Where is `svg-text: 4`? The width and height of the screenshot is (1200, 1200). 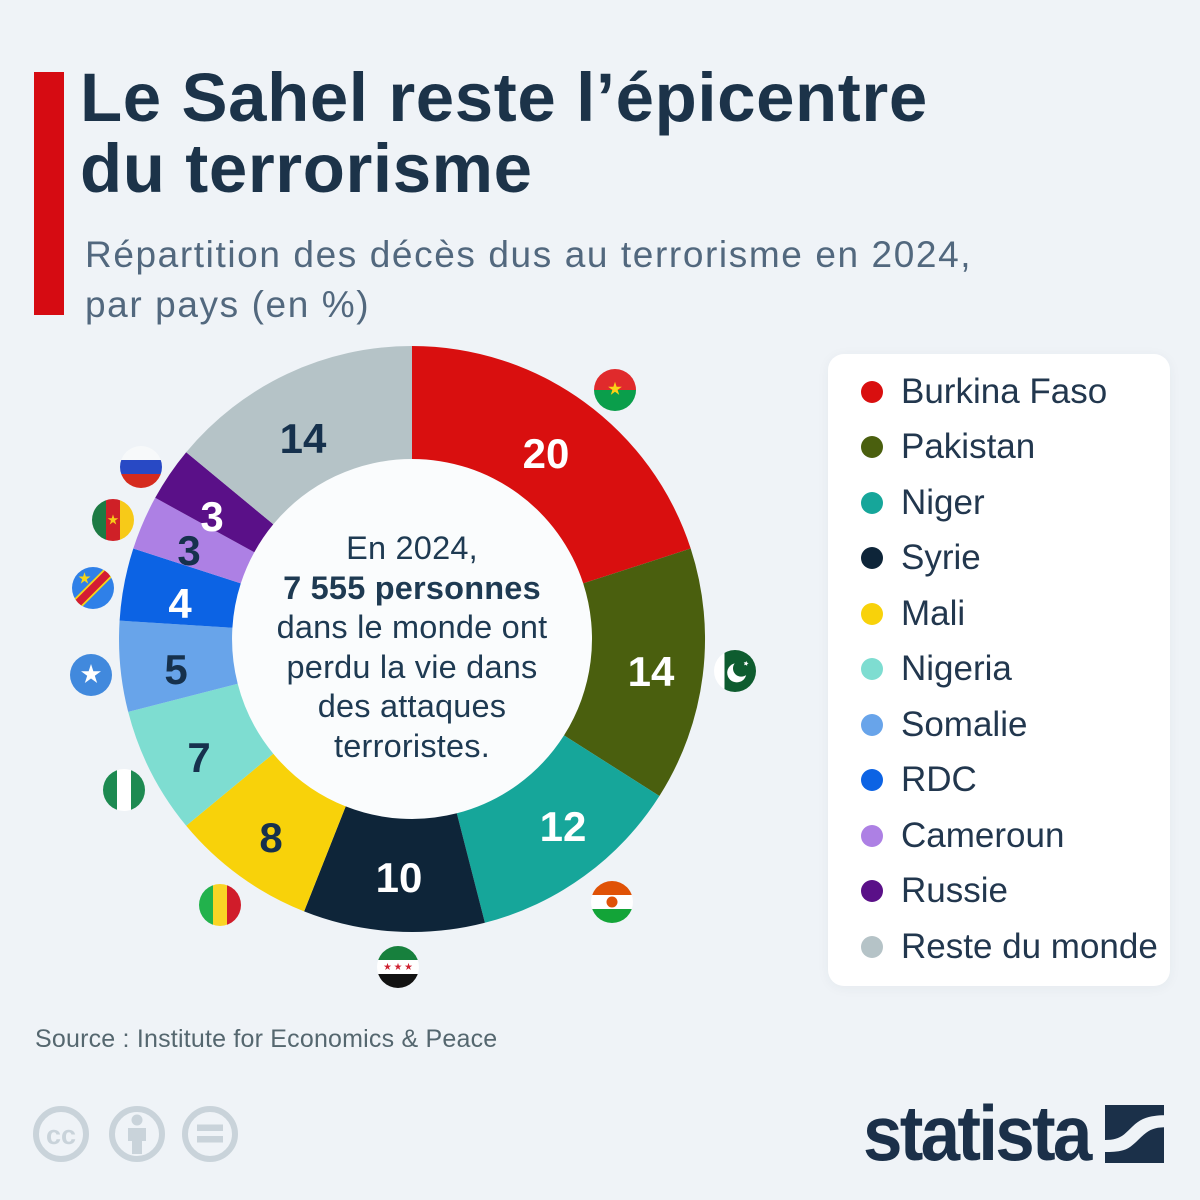 svg-text: 4 is located at coordinates (180, 603).